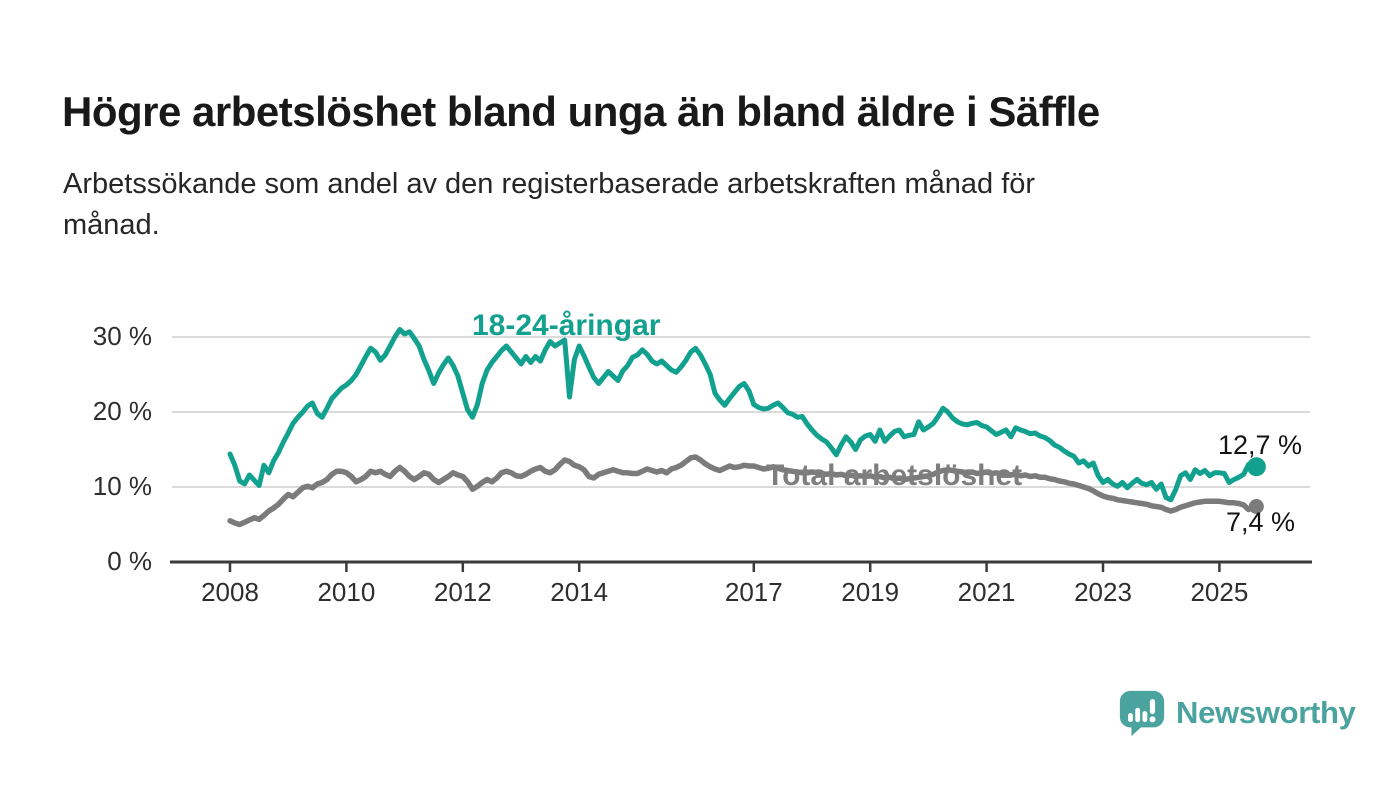 This screenshot has height=794, width=1400. Describe the element at coordinates (742, 491) in the screenshot. I see `series-line-total` at that location.